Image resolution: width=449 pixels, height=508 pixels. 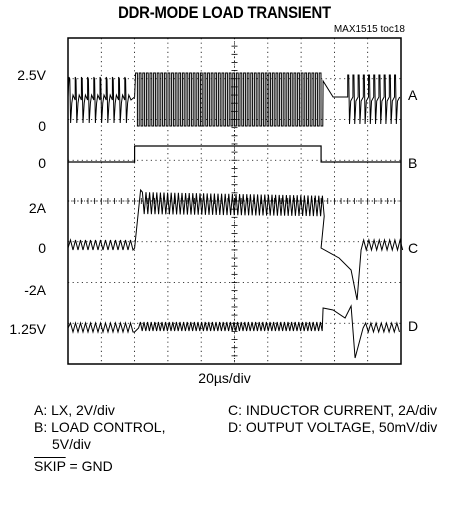 What do you see at coordinates (74, 410) in the screenshot?
I see `legend-a: A: LX, 2V/div` at bounding box center [74, 410].